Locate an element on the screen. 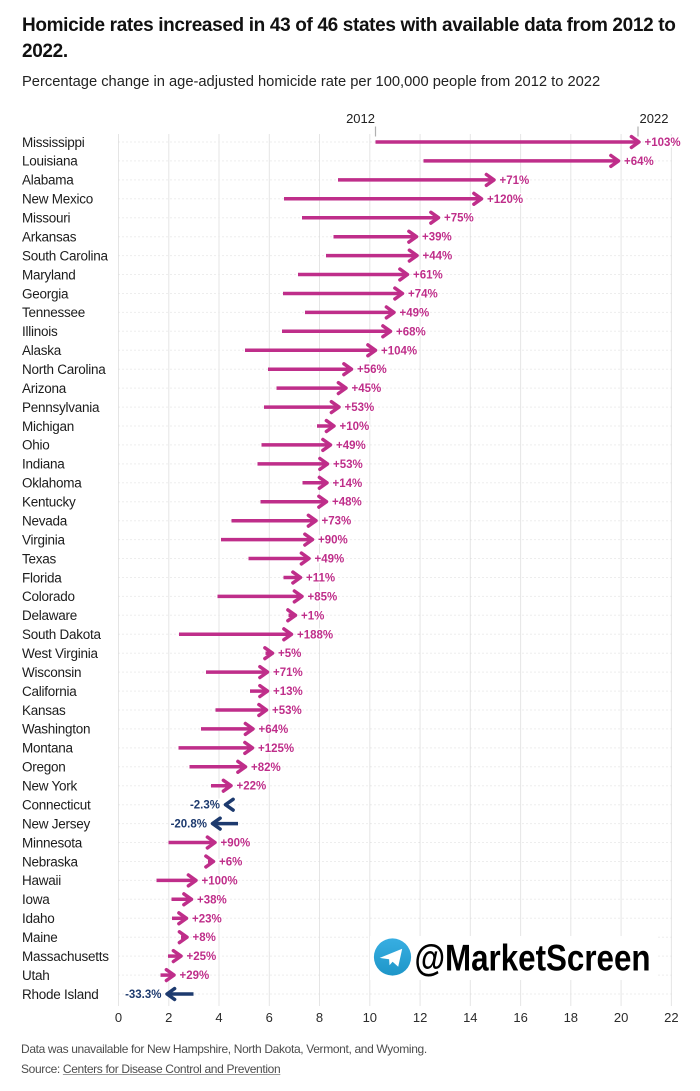  svg-text: +5% is located at coordinates (289, 654).